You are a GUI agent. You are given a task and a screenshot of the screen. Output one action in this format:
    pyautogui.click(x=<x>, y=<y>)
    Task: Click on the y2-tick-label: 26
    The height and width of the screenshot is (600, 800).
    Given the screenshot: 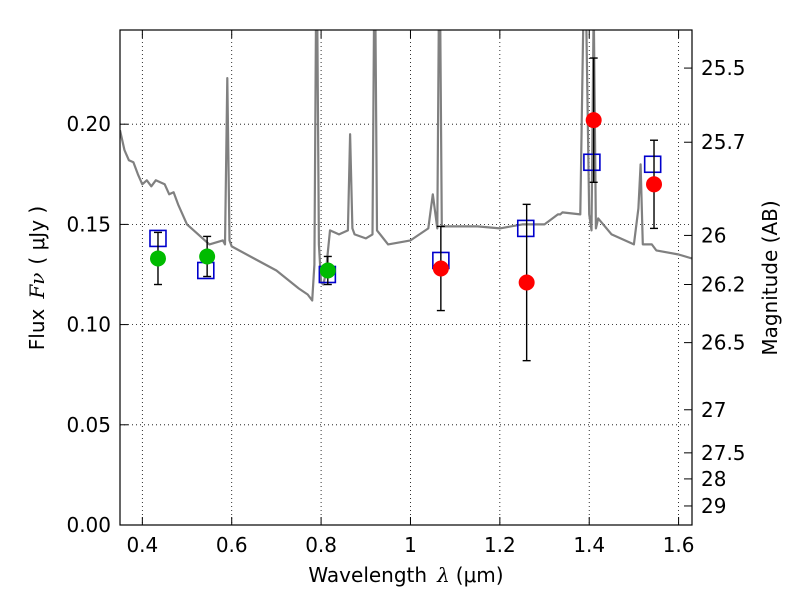 What is the action you would take?
    pyautogui.click(x=713, y=235)
    